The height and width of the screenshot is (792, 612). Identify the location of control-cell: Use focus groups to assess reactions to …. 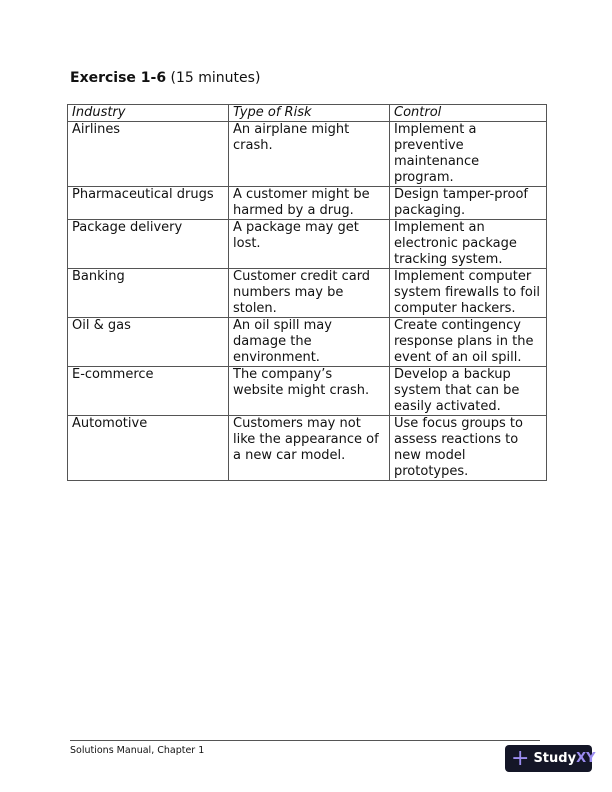
(468, 448).